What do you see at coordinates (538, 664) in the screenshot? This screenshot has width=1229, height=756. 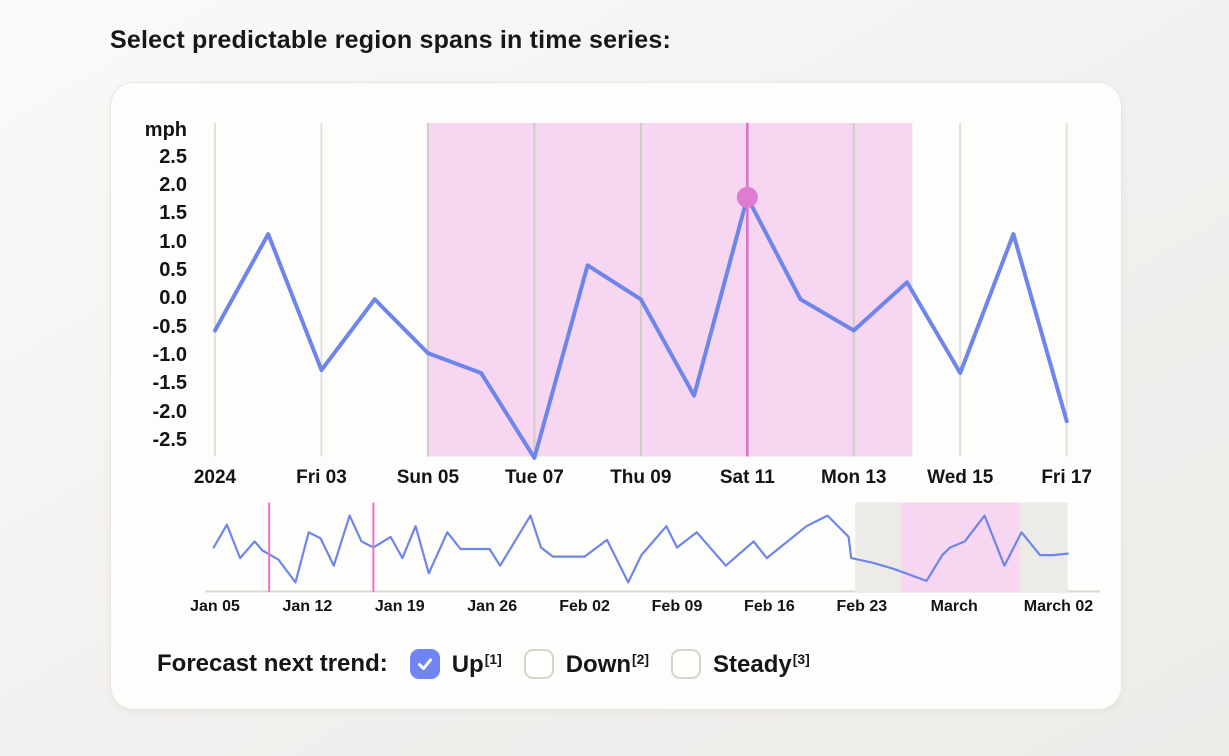 I see `checkbox-down` at bounding box center [538, 664].